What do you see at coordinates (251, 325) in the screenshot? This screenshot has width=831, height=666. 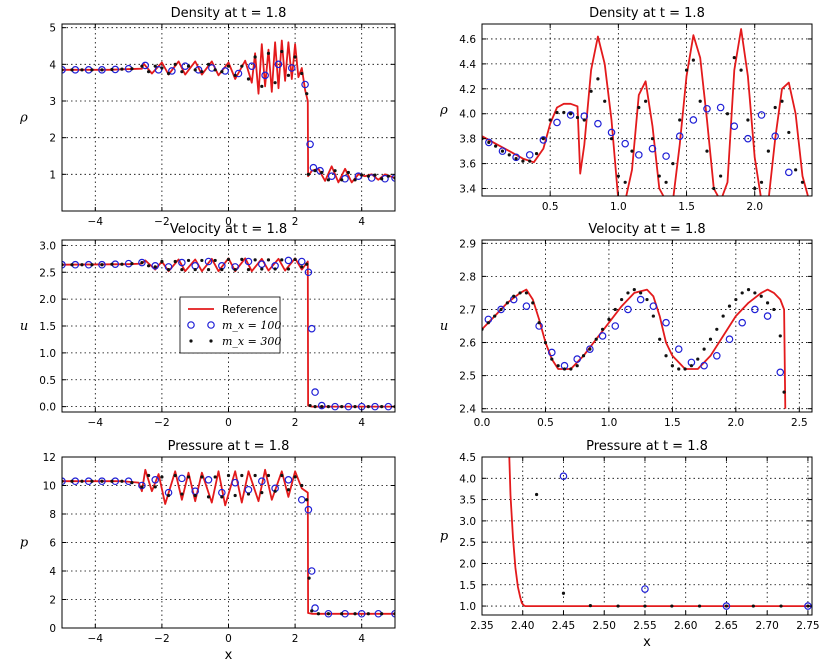 I see `legend-label: m_x = 100` at bounding box center [251, 325].